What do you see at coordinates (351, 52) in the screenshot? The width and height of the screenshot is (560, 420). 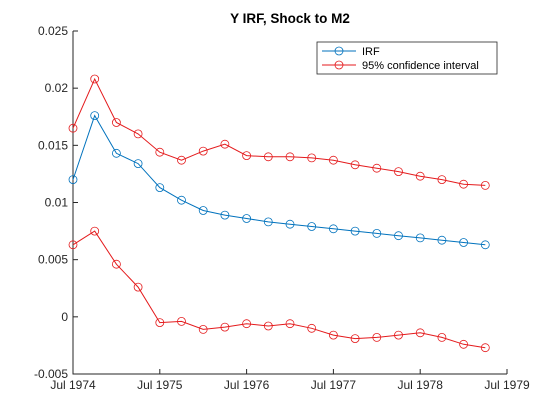 I see `legend-entry: IRF` at bounding box center [351, 52].